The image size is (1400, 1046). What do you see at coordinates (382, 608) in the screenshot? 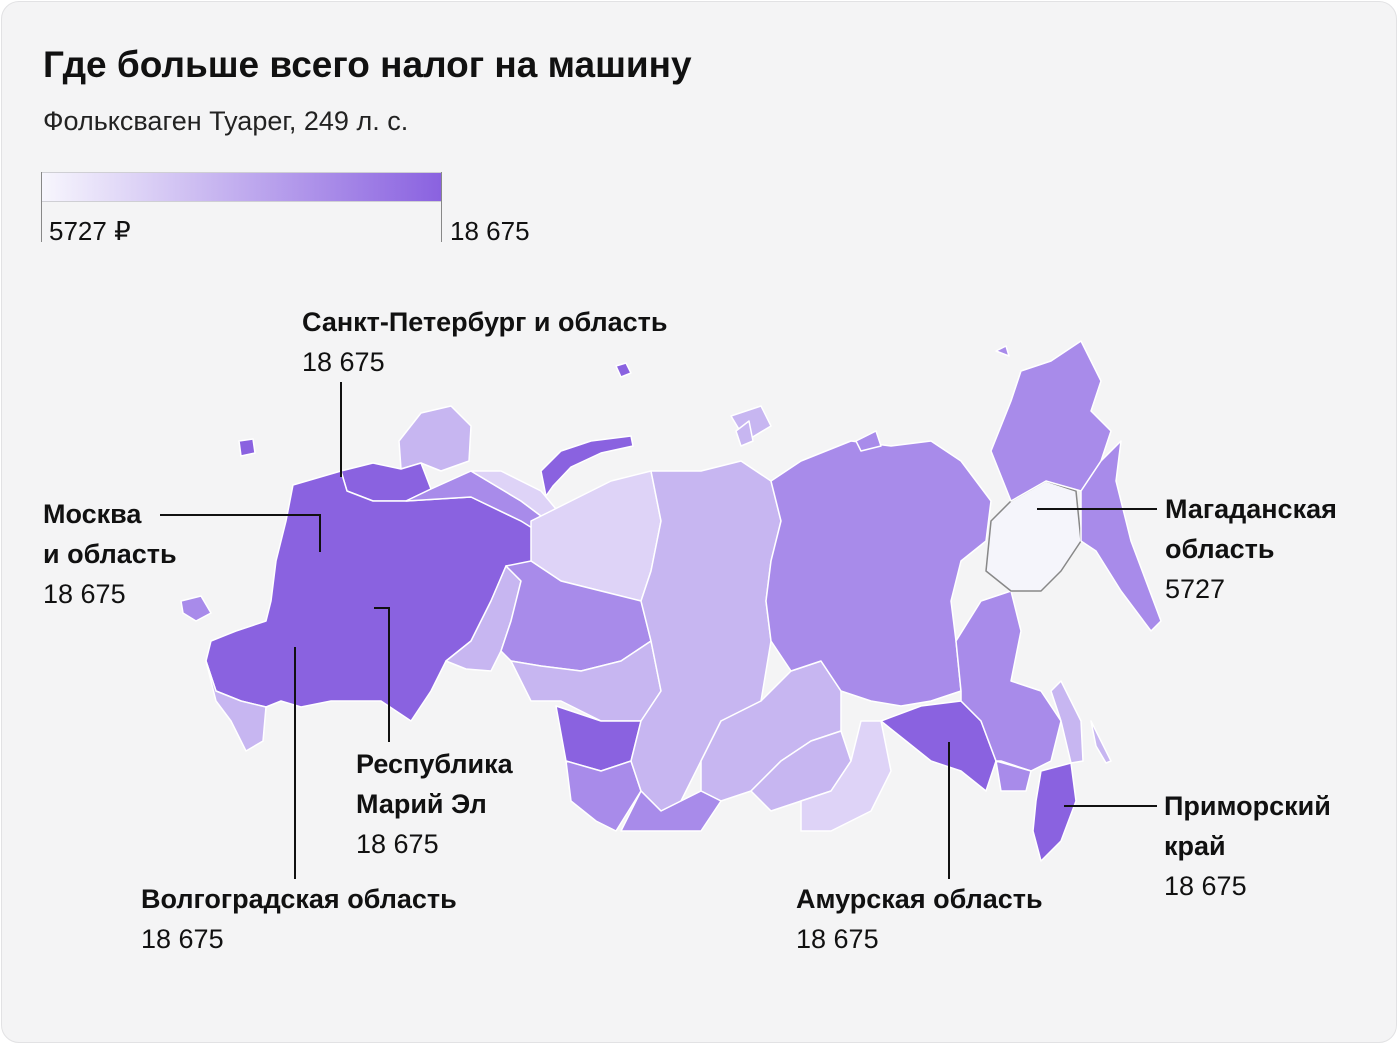
I see `leader-line-mari-h` at bounding box center [382, 608].